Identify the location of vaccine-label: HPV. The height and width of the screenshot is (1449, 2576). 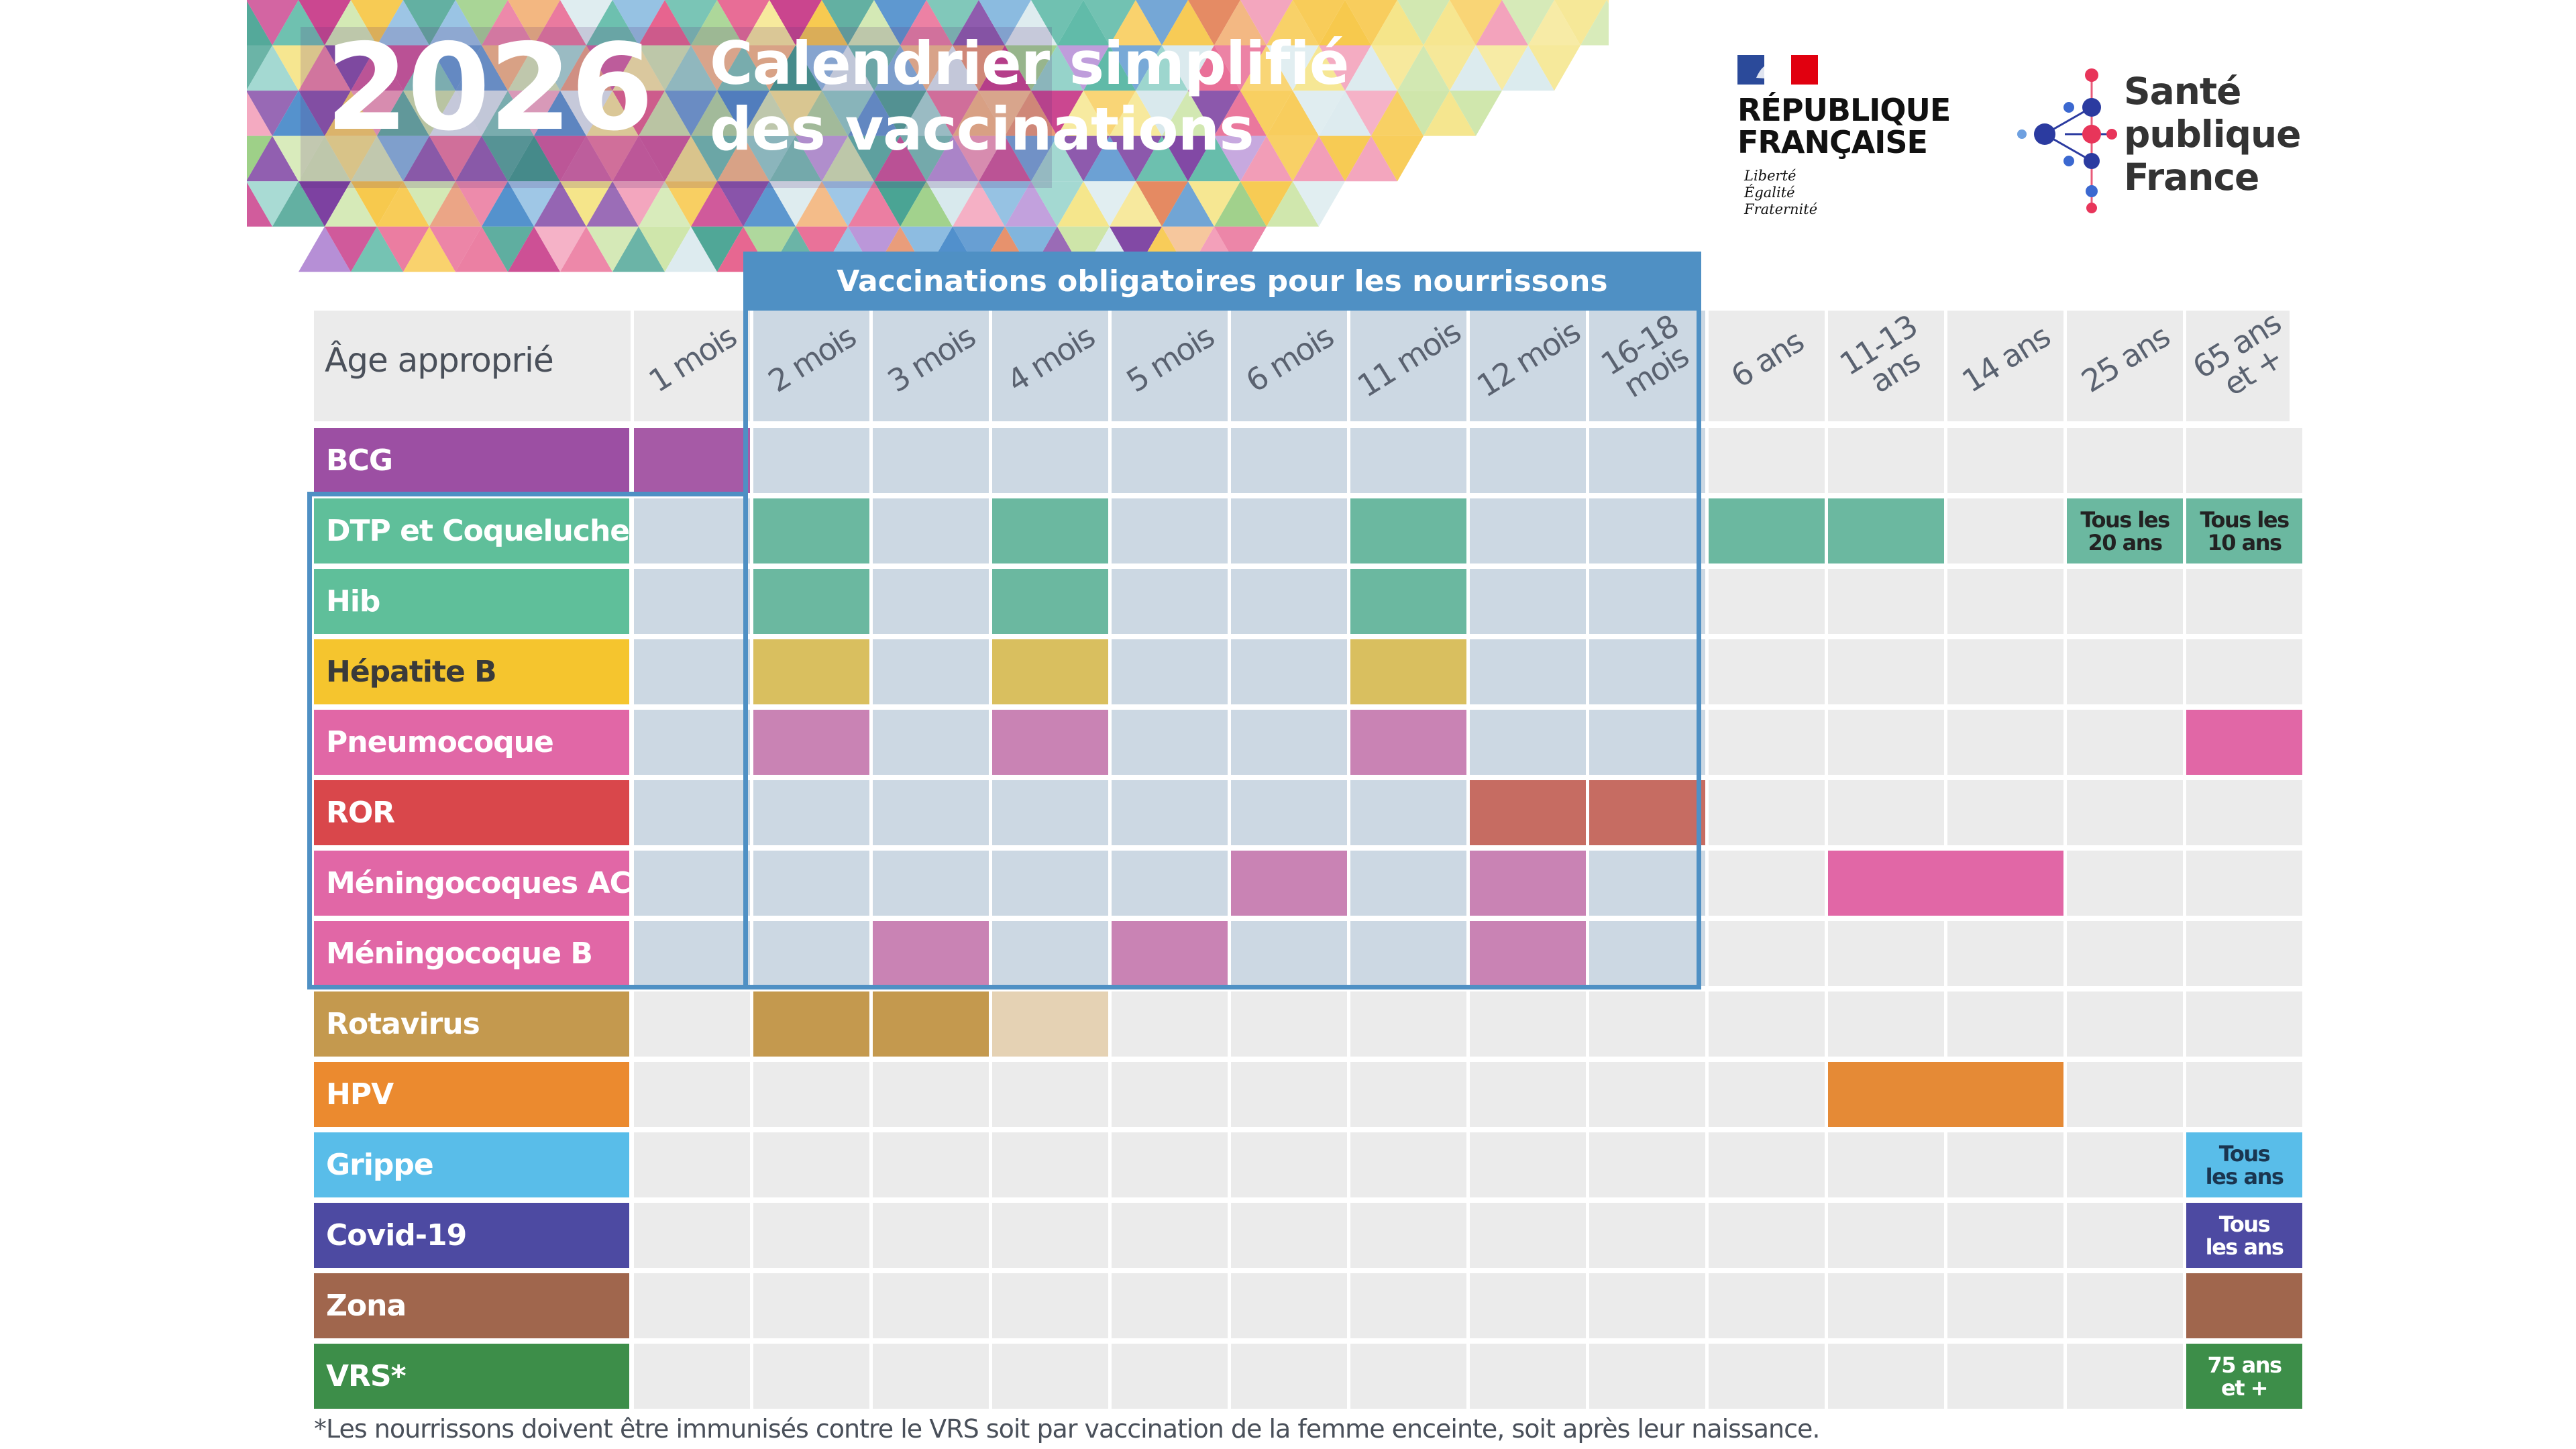
(471, 1094).